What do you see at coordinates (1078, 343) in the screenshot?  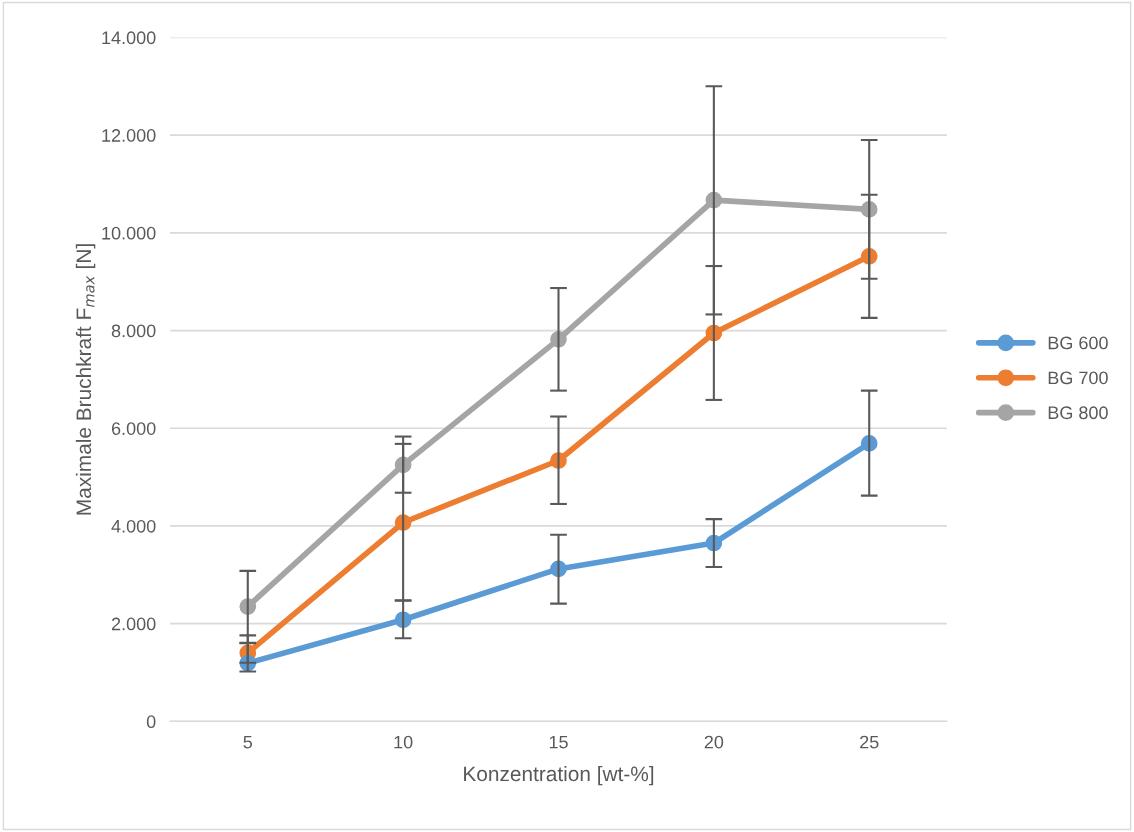 I see `legend-label: BG 600` at bounding box center [1078, 343].